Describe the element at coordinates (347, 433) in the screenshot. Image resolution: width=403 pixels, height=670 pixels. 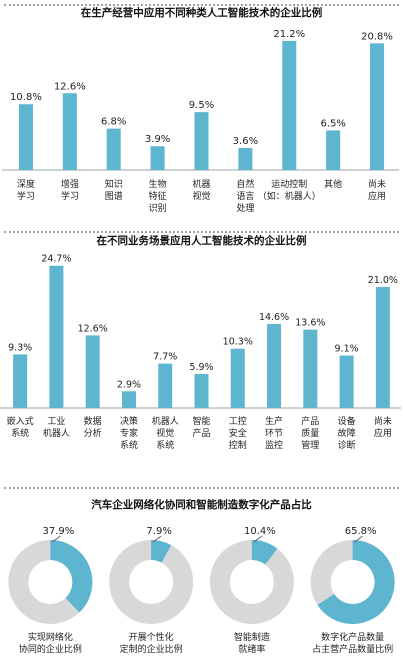
I see `chart2-category-label-9: 设备故障诊断` at that location.